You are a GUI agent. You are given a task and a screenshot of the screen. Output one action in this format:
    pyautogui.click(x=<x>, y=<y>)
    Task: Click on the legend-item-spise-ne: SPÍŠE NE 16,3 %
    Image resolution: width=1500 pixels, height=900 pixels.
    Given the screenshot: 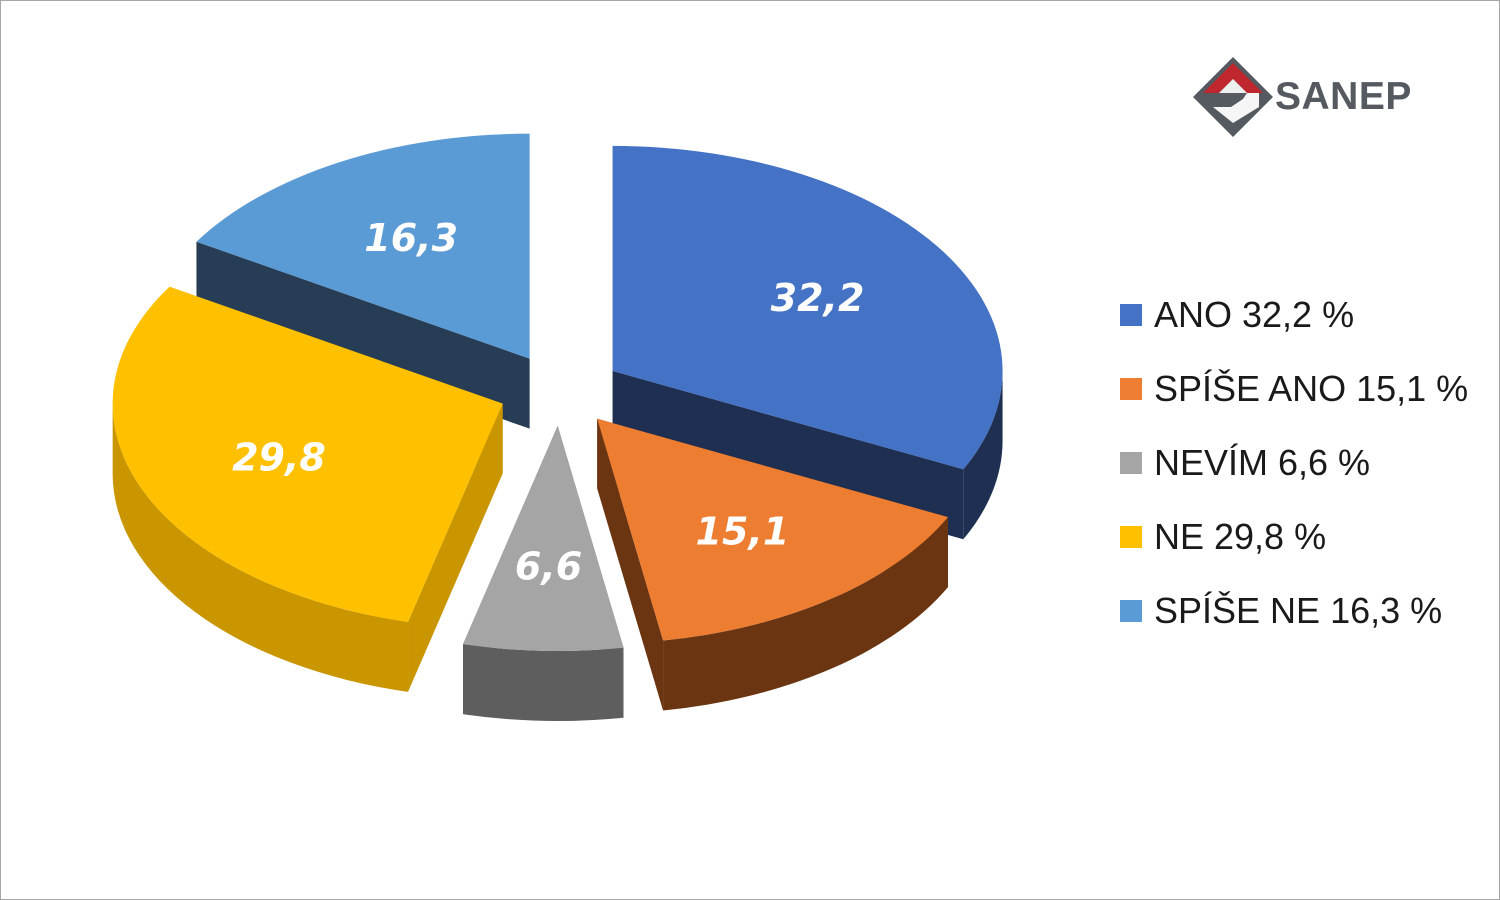 What is the action you would take?
    pyautogui.click(x=1294, y=611)
    